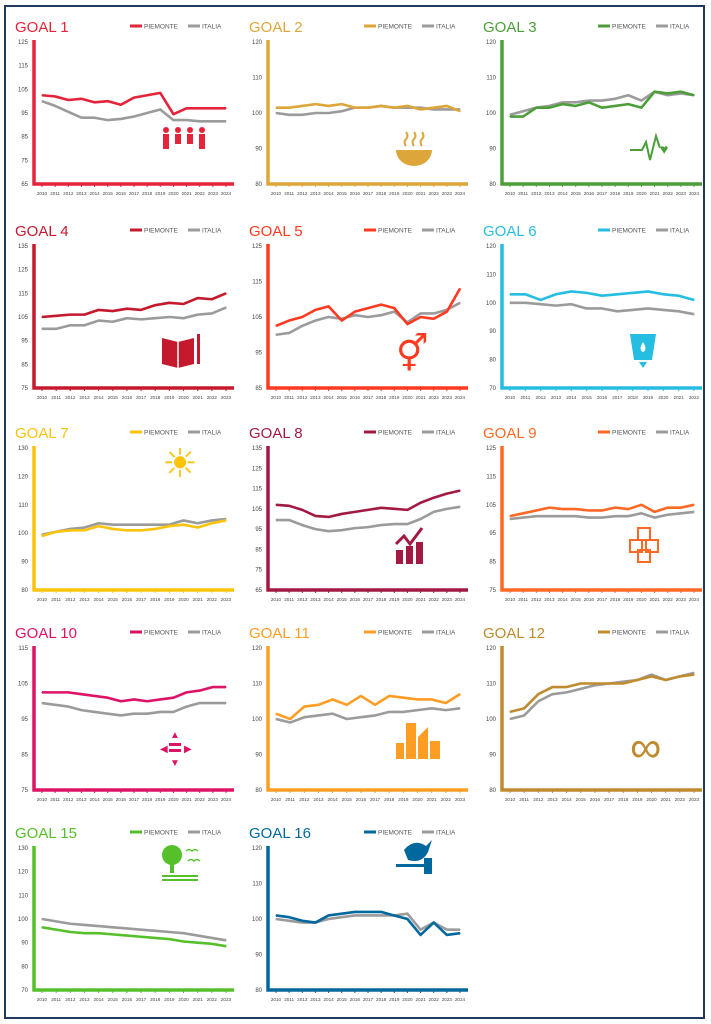 The width and height of the screenshot is (711, 1024). What do you see at coordinates (409, 537) in the screenshot?
I see `trend-arrow` at bounding box center [409, 537].